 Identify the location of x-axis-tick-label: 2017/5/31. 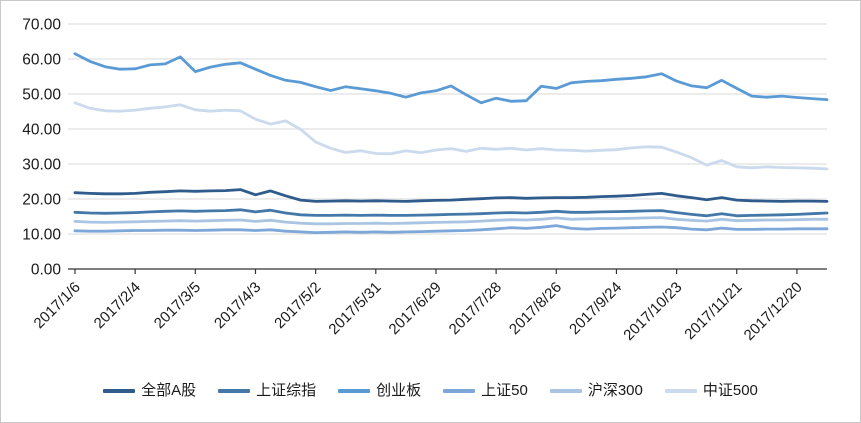
(354, 308).